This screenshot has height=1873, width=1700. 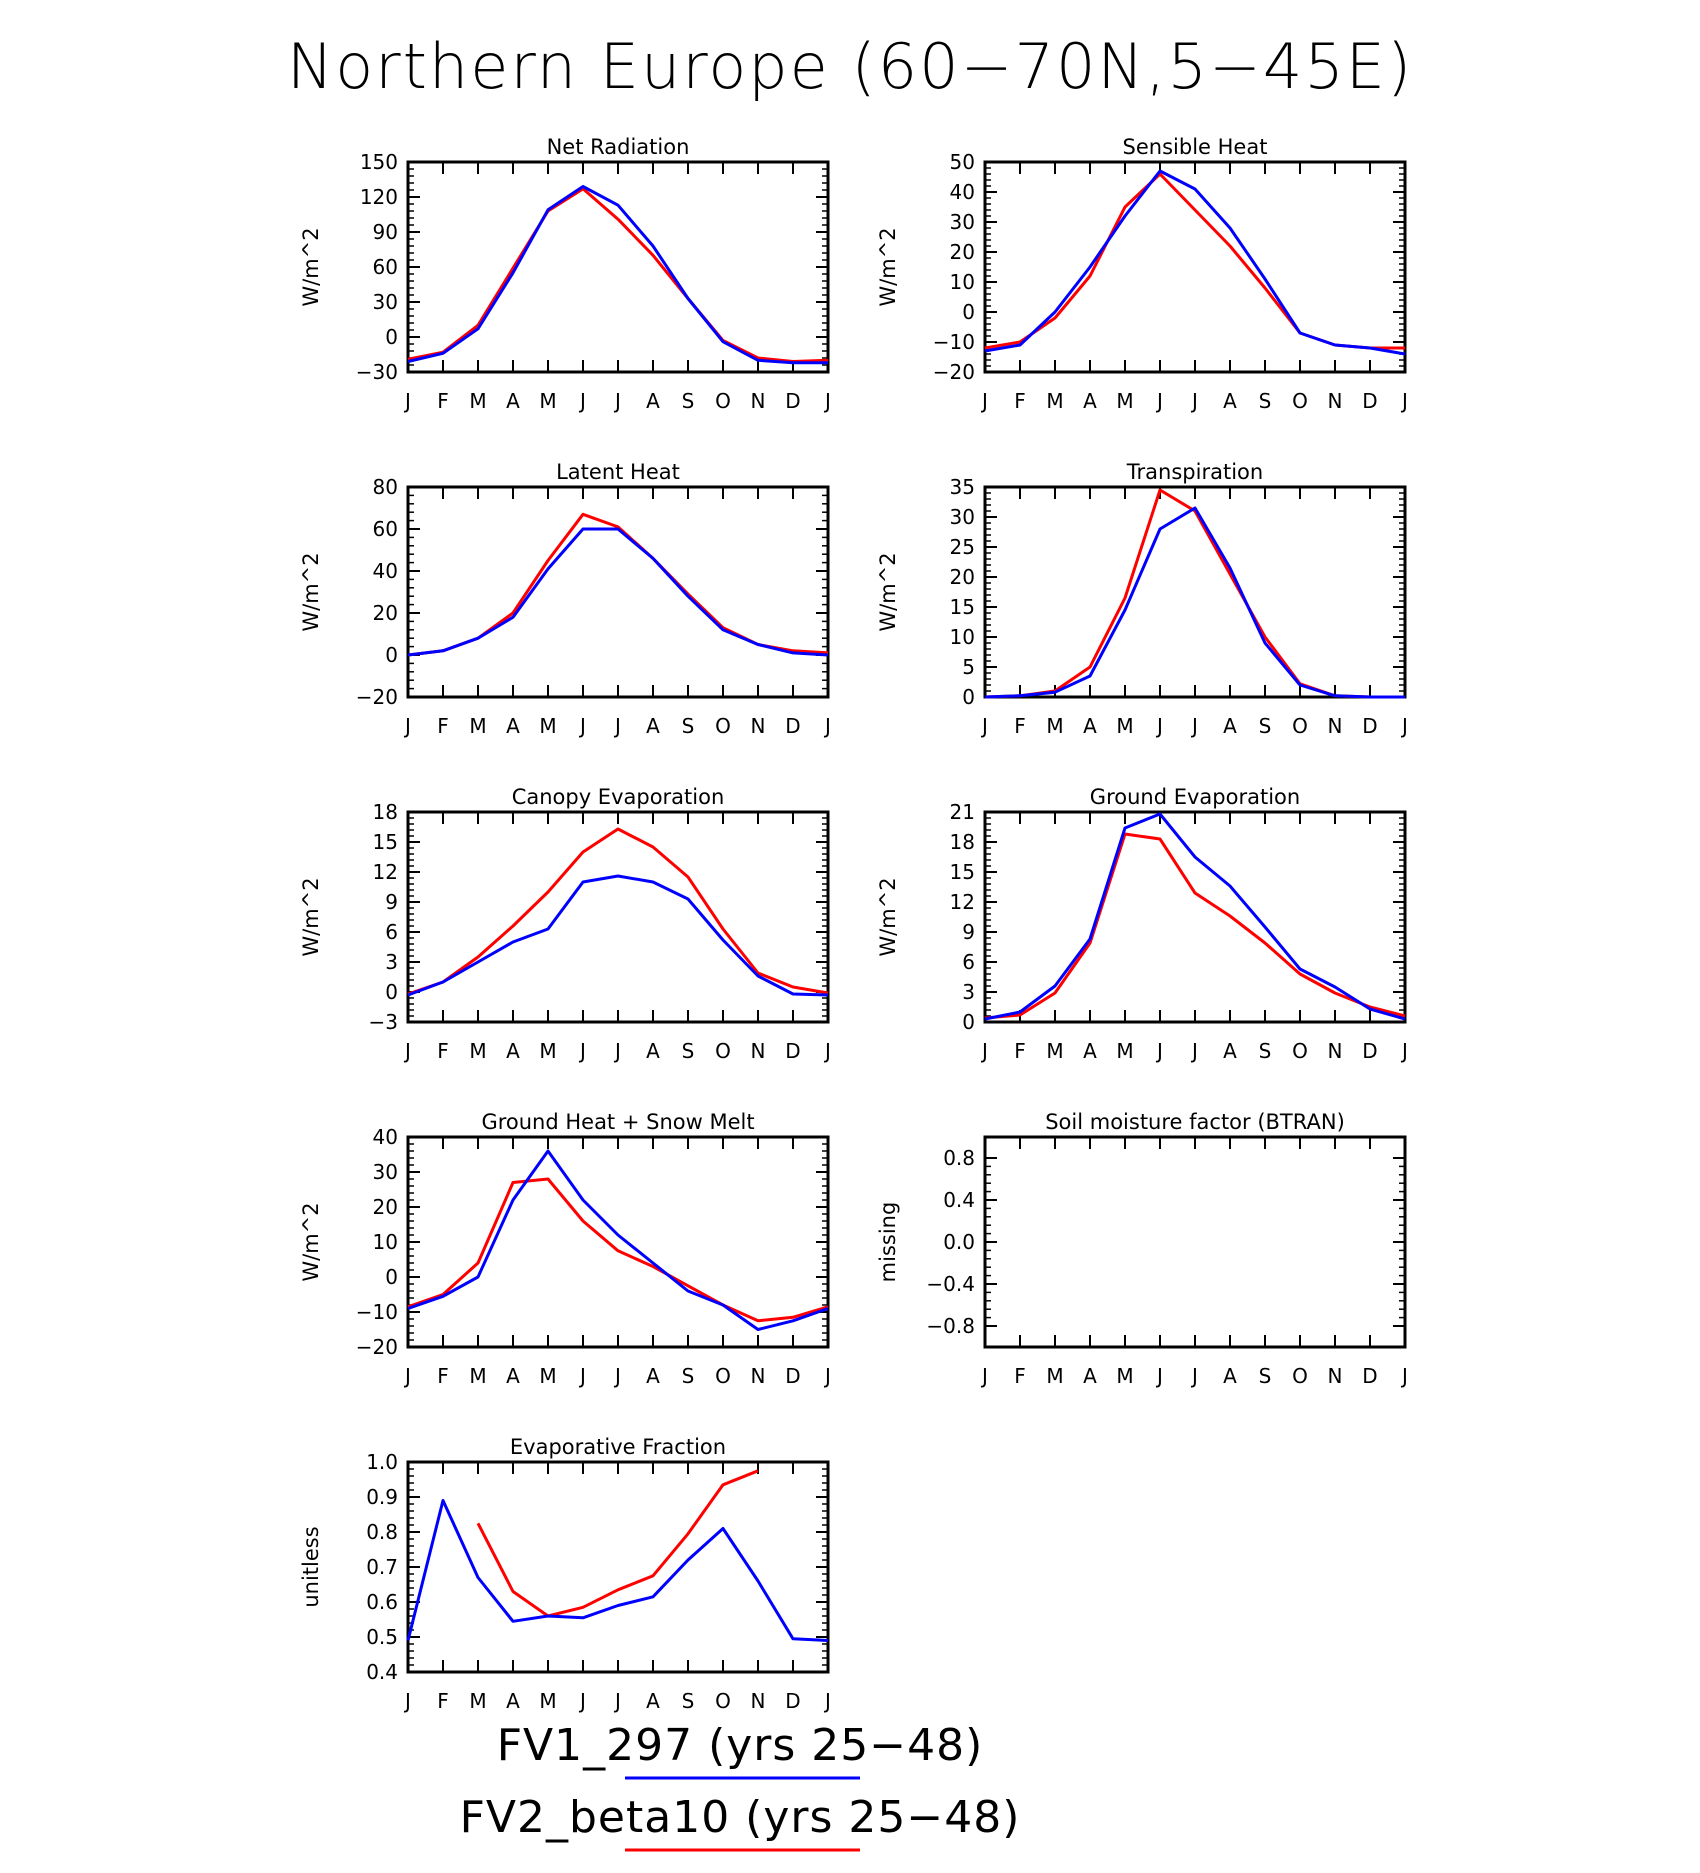 I want to click on y-axis-label: missing, so click(x=888, y=1242).